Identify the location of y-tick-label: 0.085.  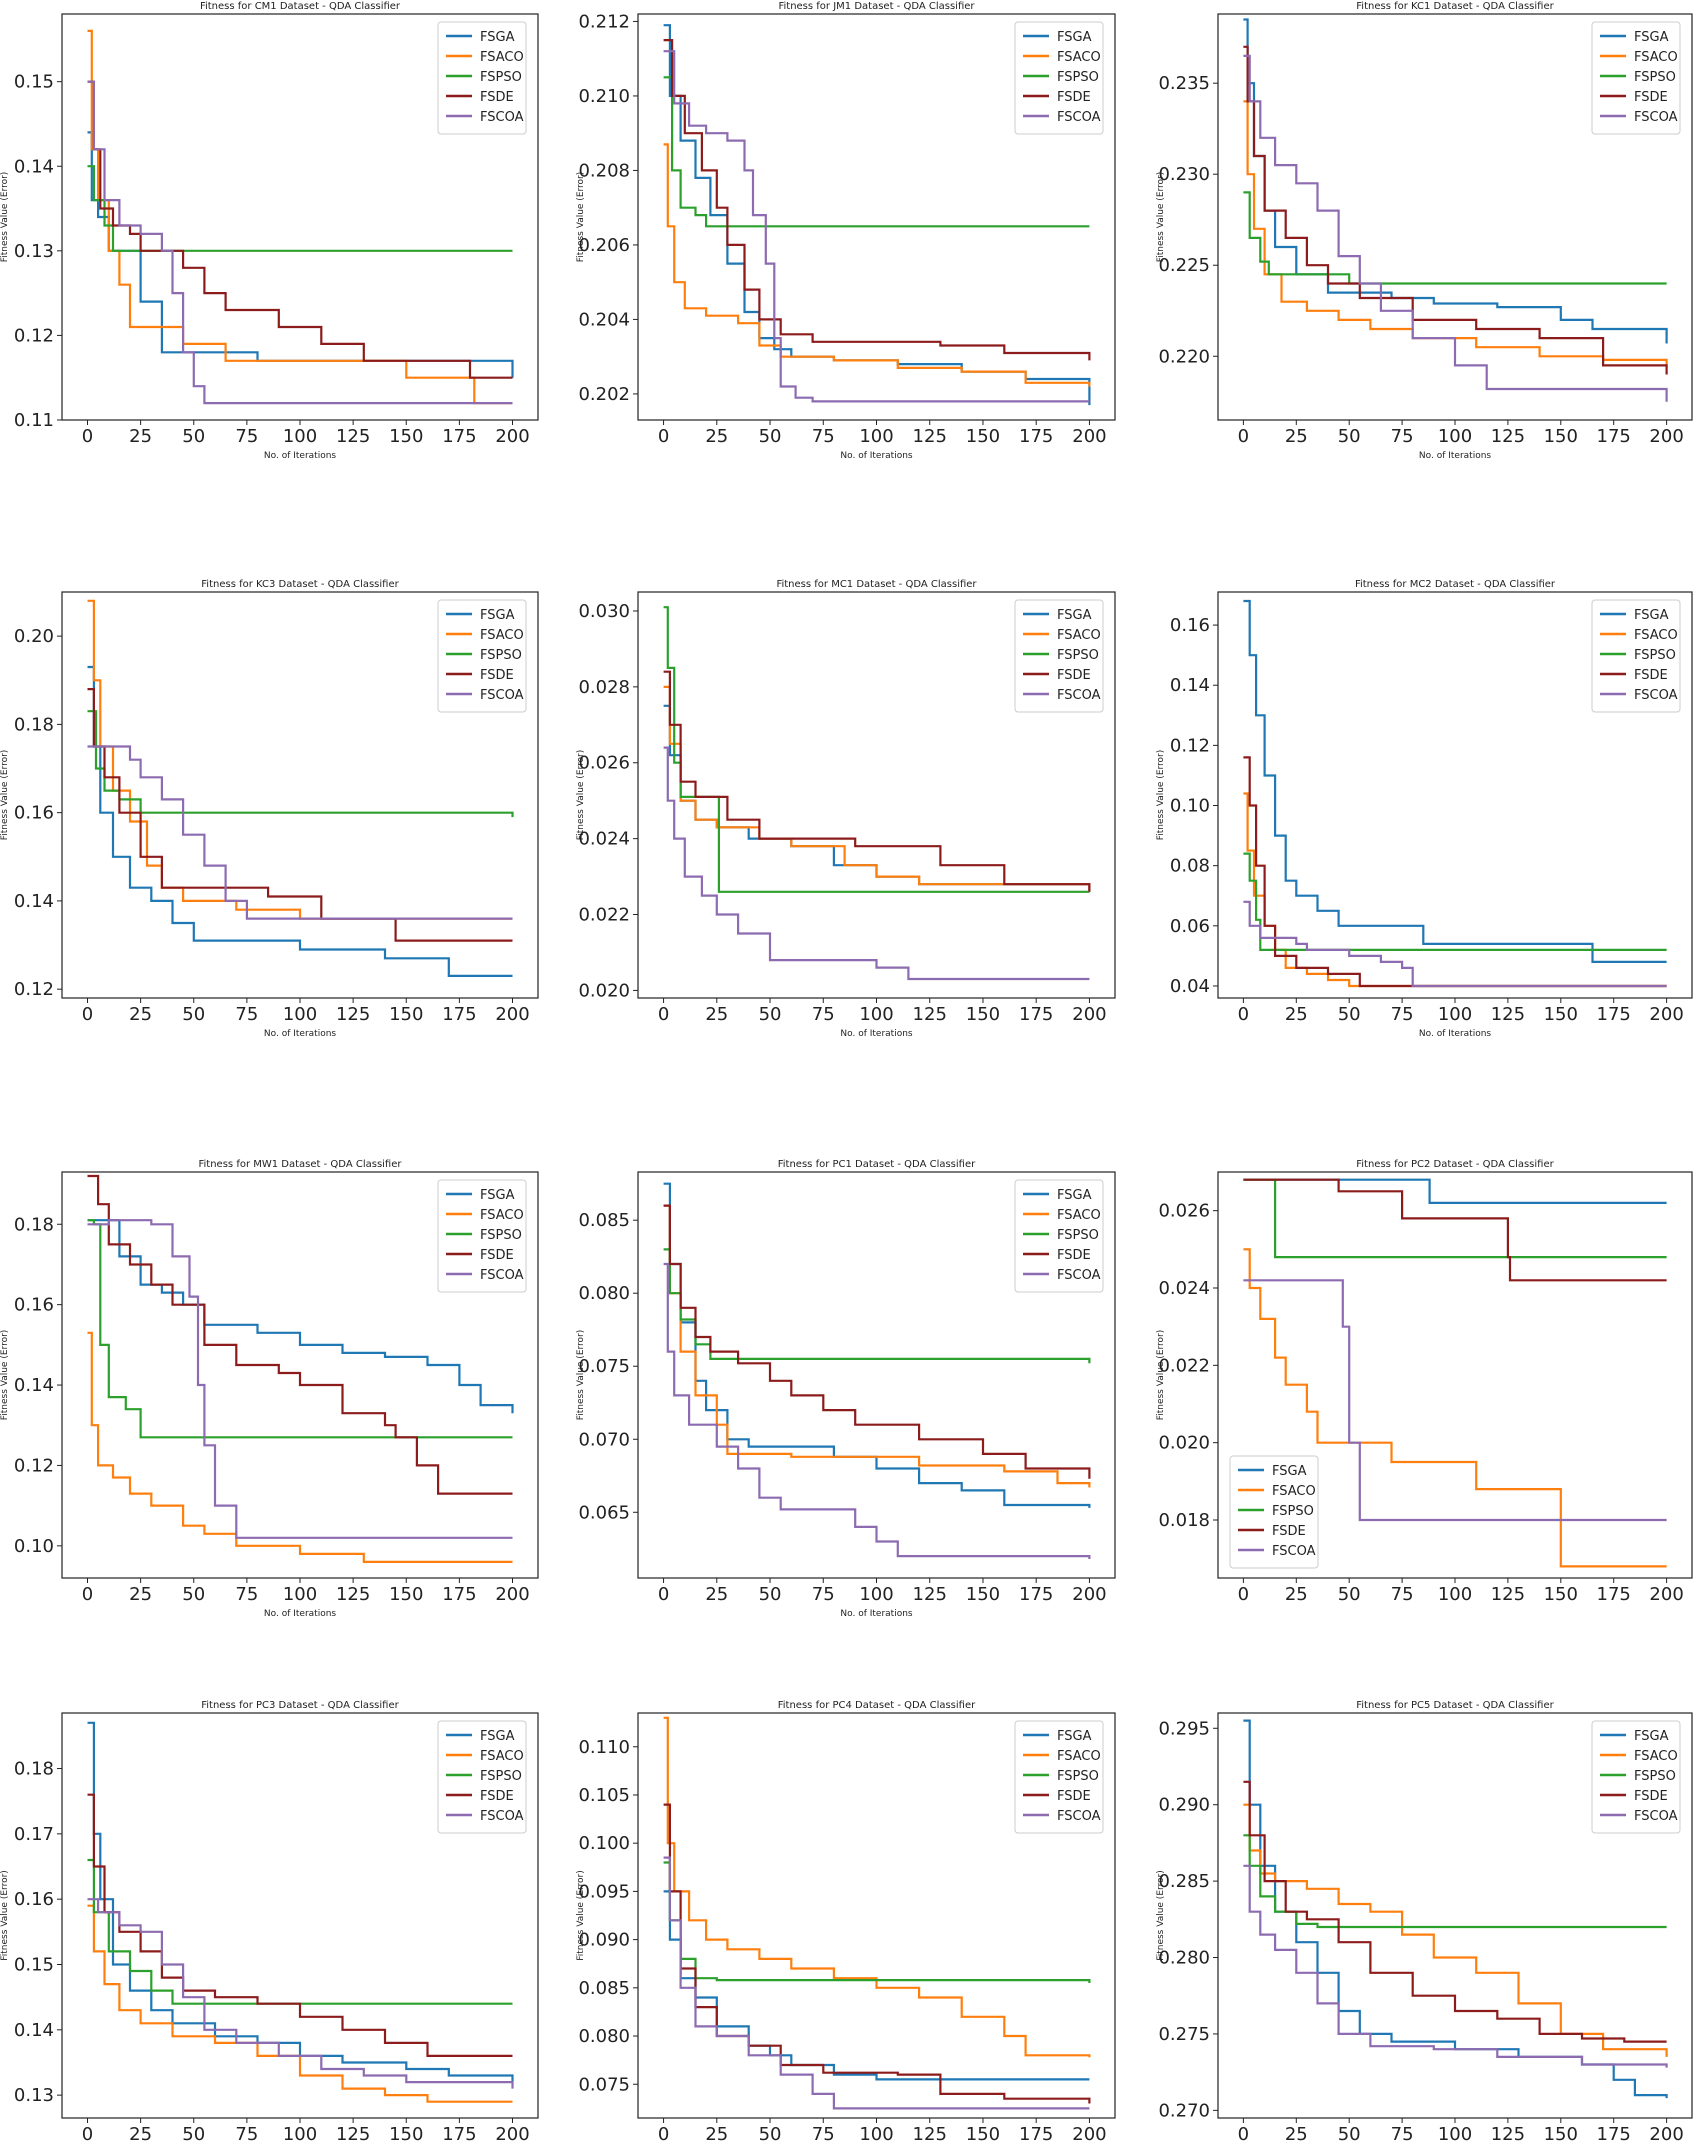
(604, 1220).